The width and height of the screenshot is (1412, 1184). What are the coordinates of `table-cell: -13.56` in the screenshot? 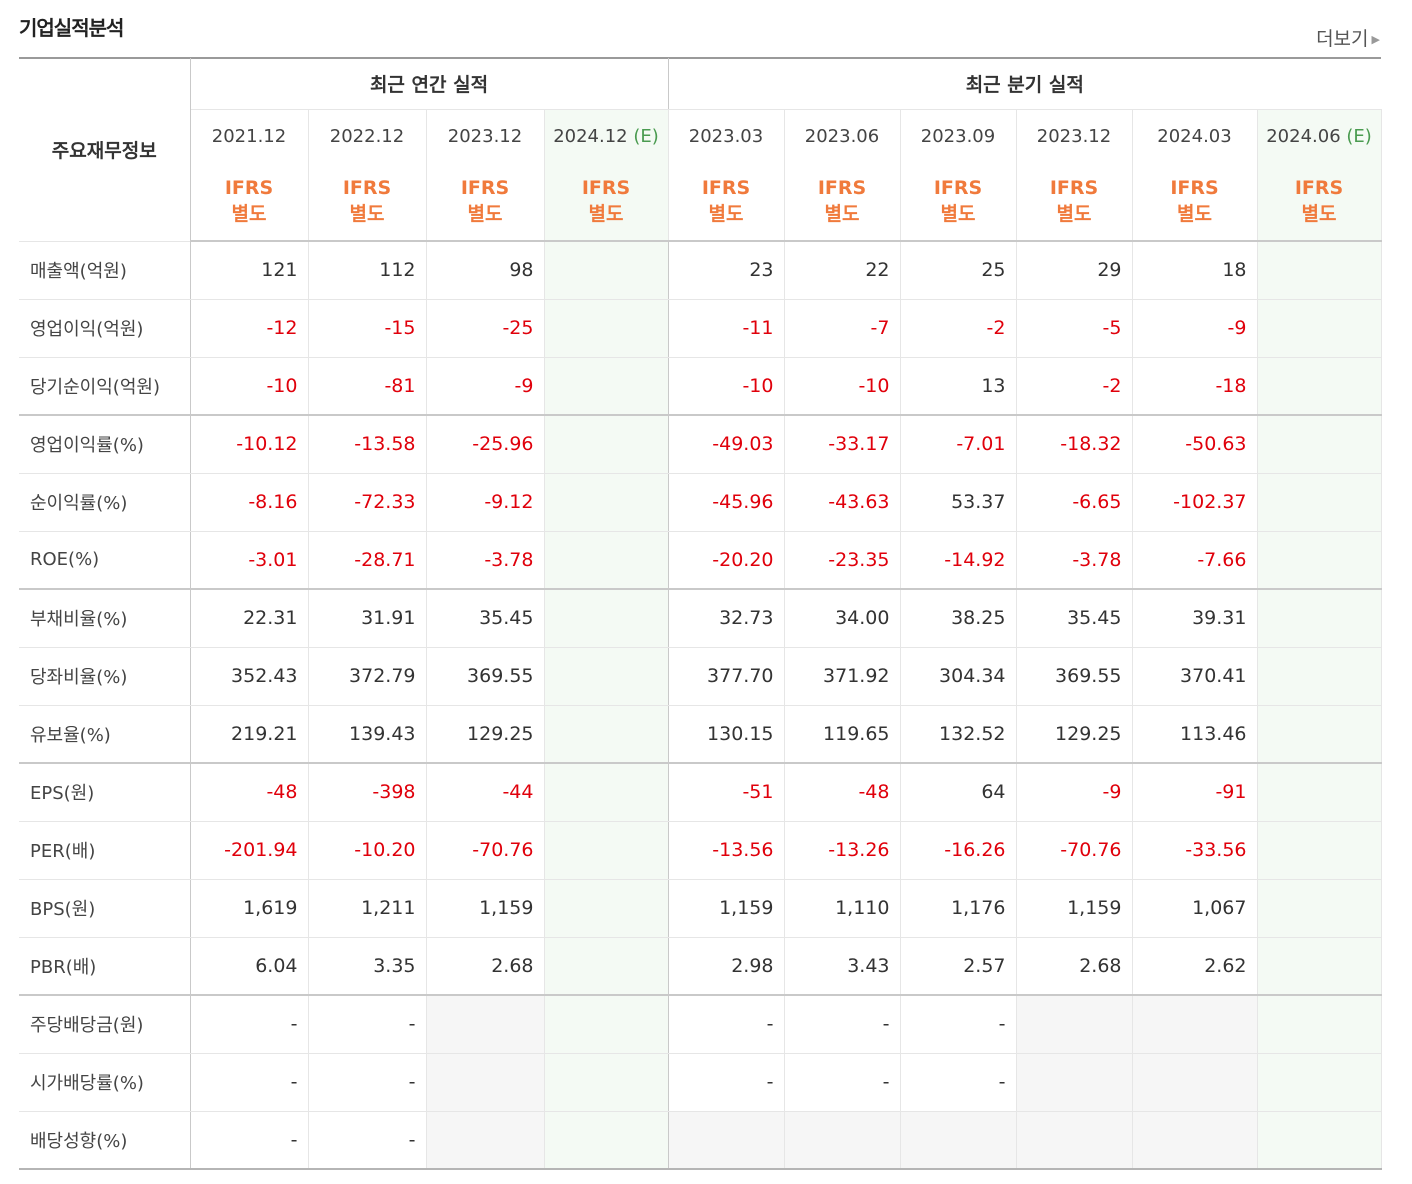 It's located at (726, 850).